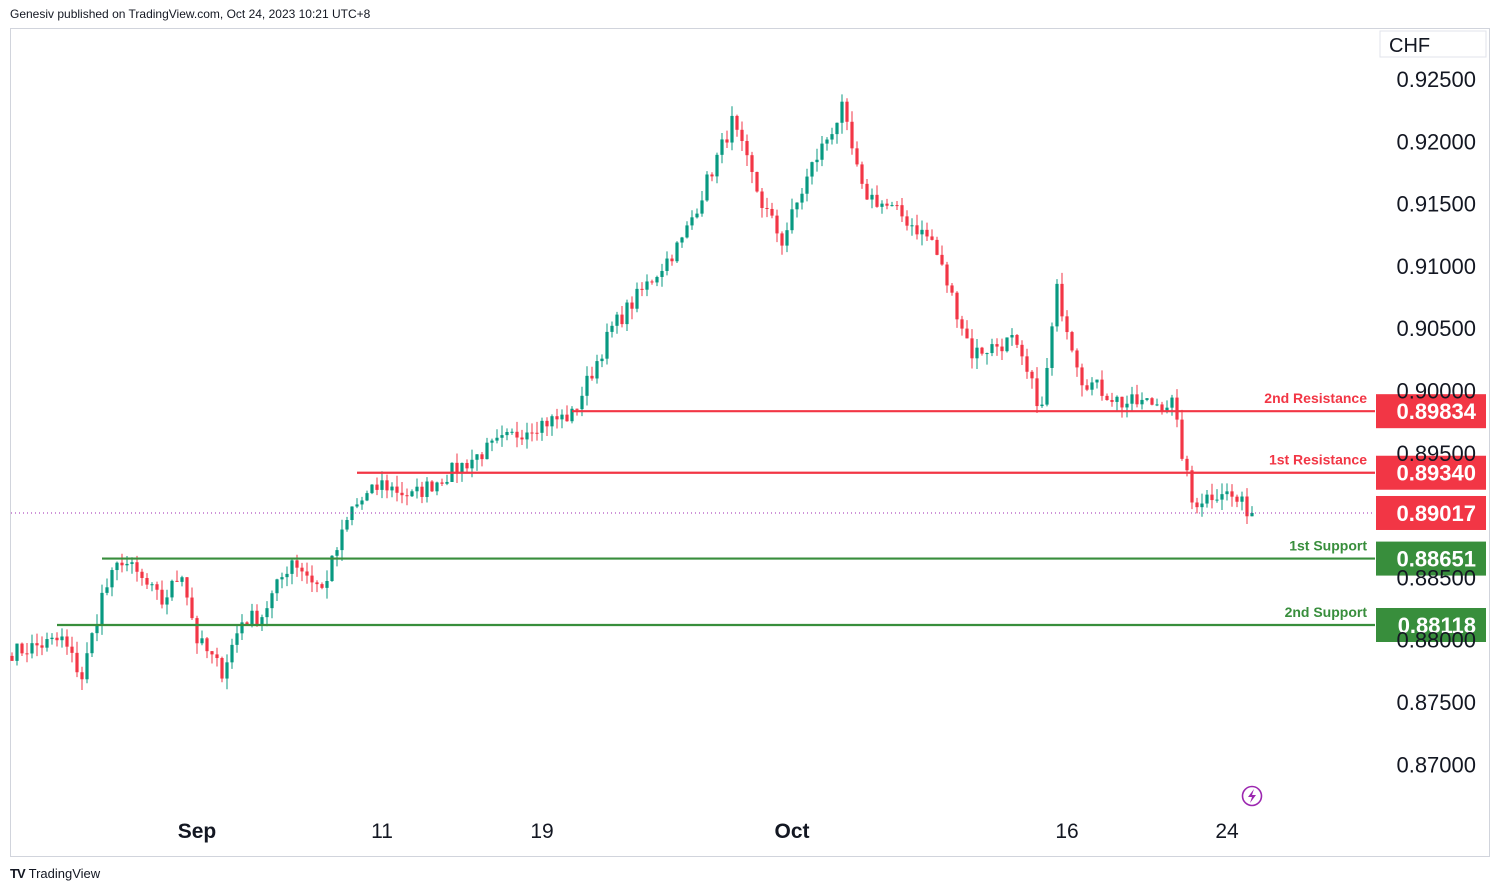 This screenshot has width=1500, height=893. I want to click on lightning-icon, so click(1252, 796).